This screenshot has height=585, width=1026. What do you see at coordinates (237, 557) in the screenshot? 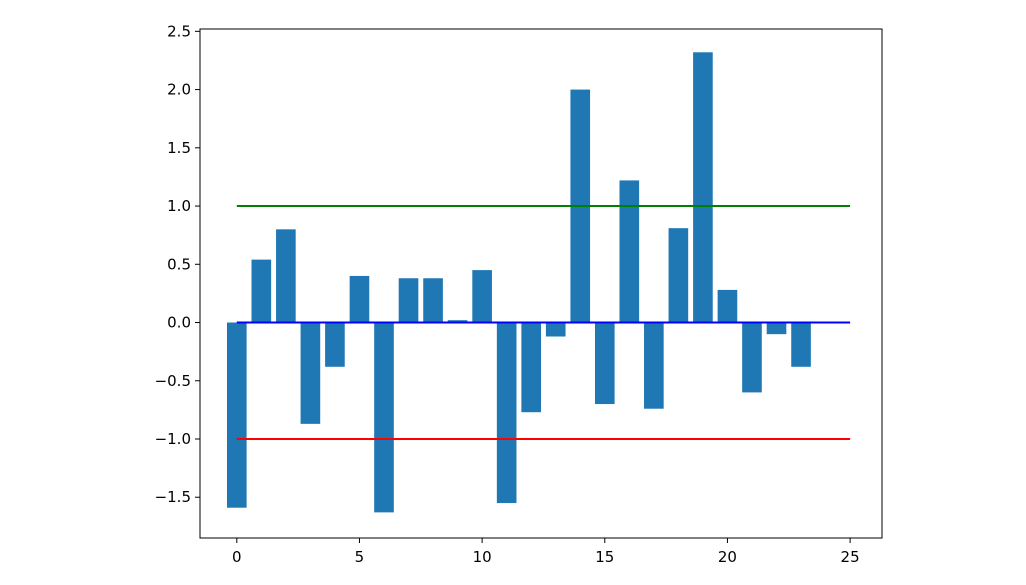
I see `x-tick-label: 0` at bounding box center [237, 557].